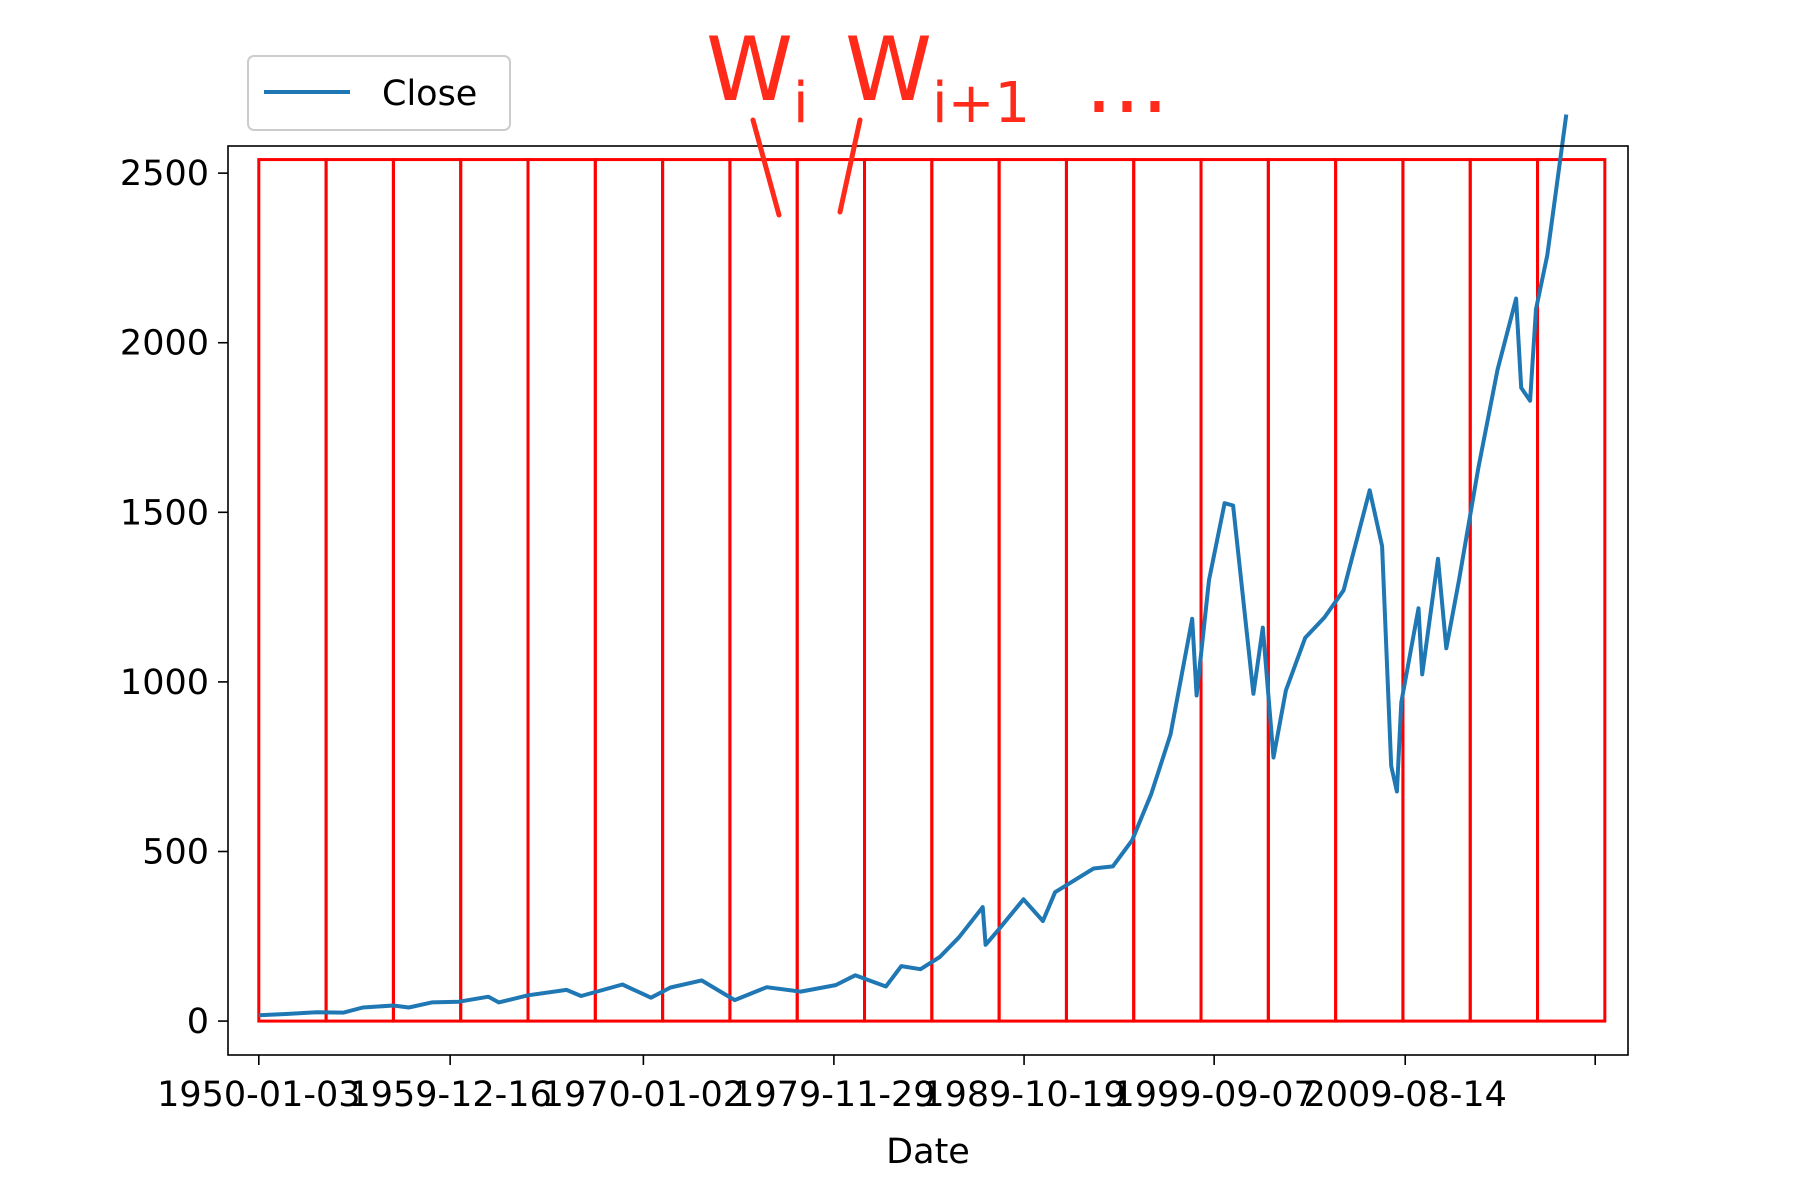  Describe the element at coordinates (164, 174) in the screenshot. I see `y-tick-label: 2500` at that location.